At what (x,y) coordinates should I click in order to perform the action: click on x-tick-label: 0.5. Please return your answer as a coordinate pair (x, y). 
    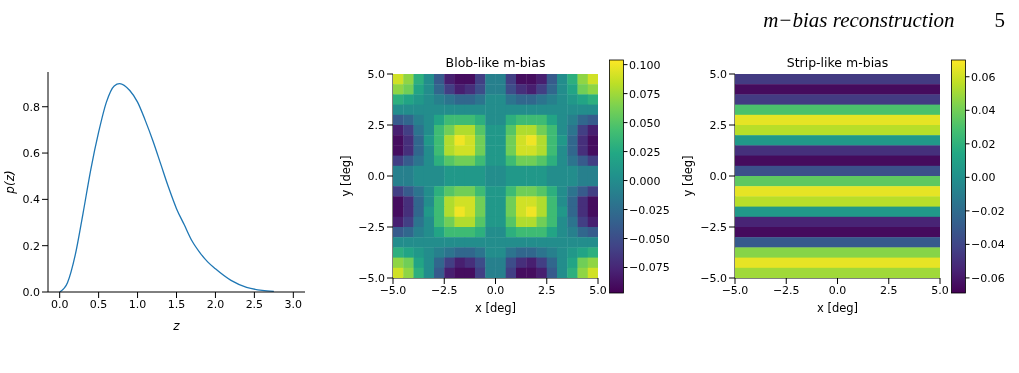
    Looking at the image, I should click on (98, 304).